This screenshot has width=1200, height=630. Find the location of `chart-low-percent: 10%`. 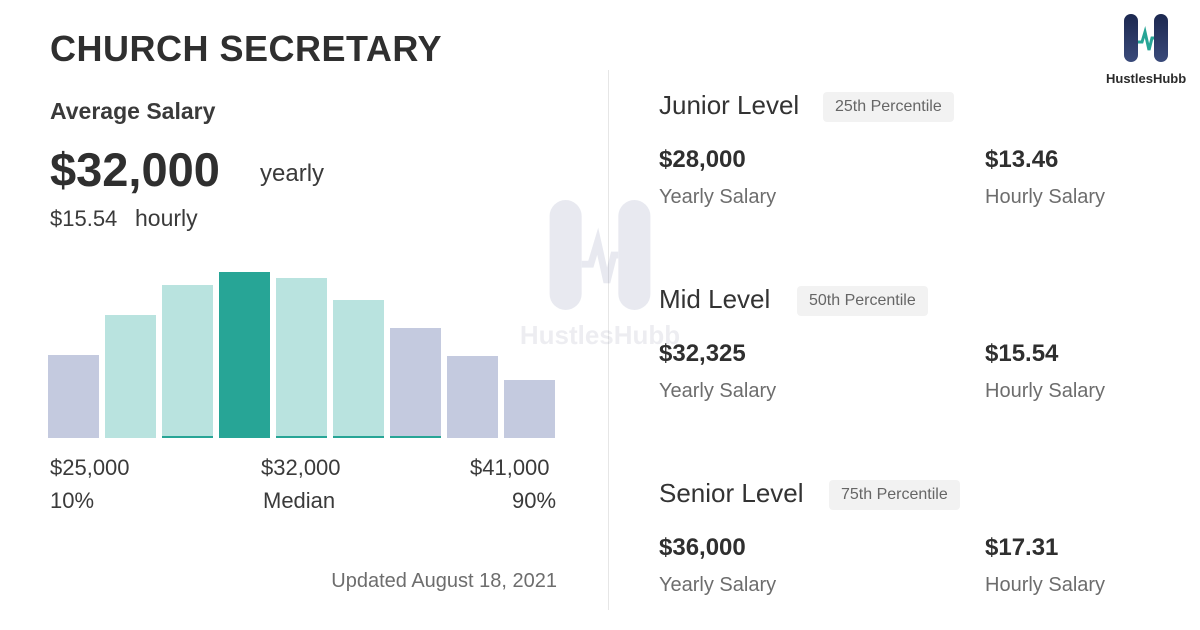

chart-low-percent: 10% is located at coordinates (72, 500).